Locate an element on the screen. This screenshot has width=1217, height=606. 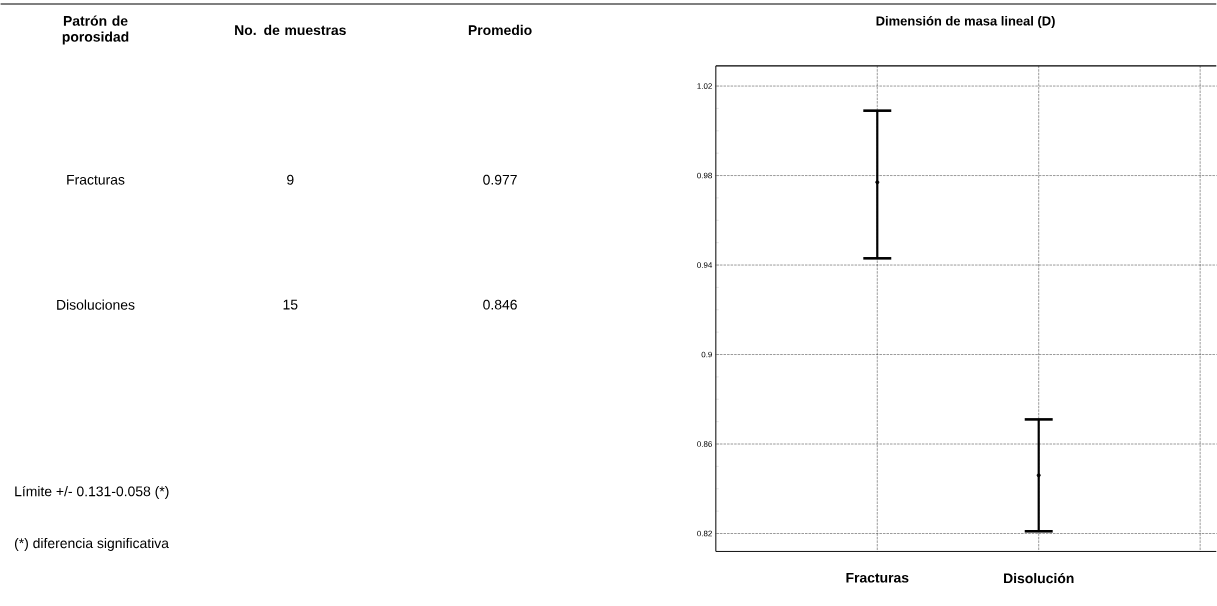
text: Límite +/- 0.131-0.058 (*) is located at coordinates (92, 492).